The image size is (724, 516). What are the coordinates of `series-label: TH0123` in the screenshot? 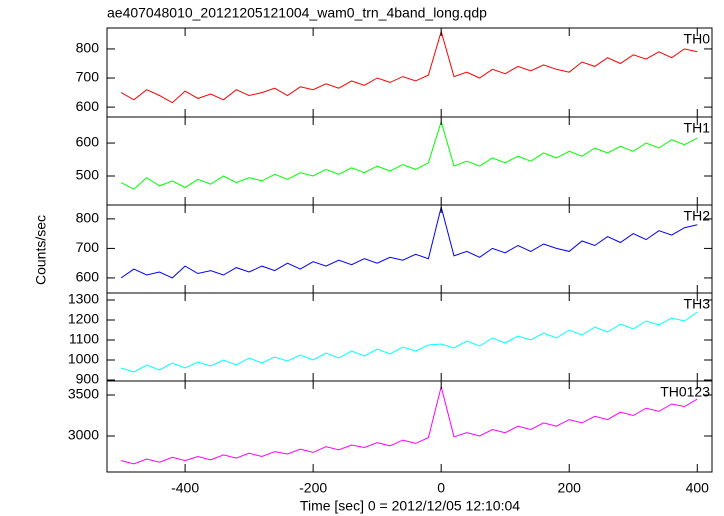 It's located at (685, 392).